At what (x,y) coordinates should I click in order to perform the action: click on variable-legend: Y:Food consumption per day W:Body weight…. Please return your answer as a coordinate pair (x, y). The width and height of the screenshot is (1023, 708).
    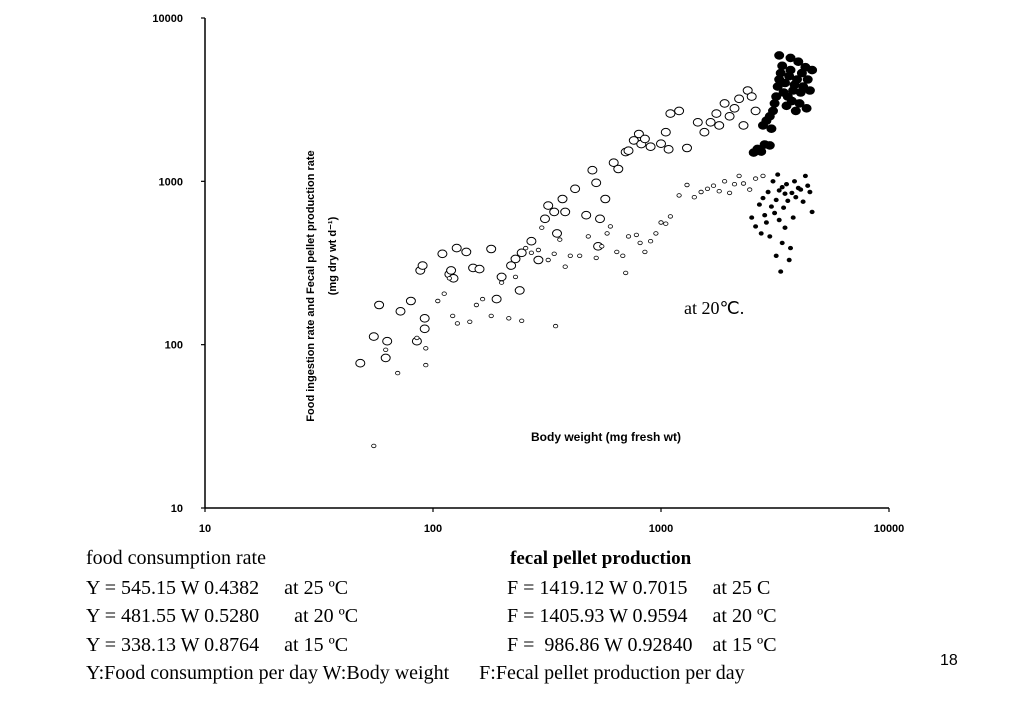
    Looking at the image, I should click on (415, 673).